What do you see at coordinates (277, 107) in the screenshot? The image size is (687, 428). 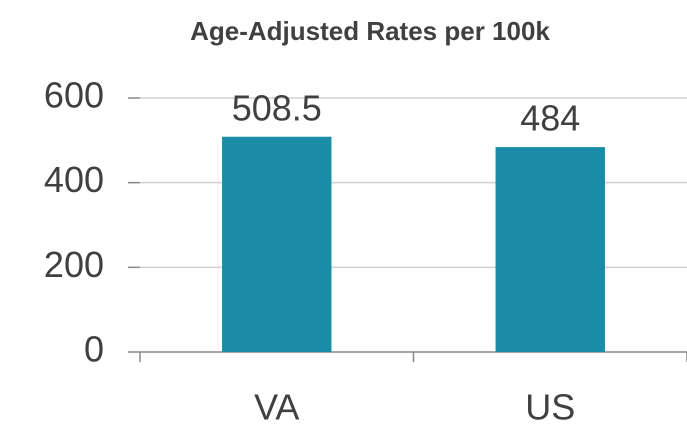 I see `data-label: 508.5` at bounding box center [277, 107].